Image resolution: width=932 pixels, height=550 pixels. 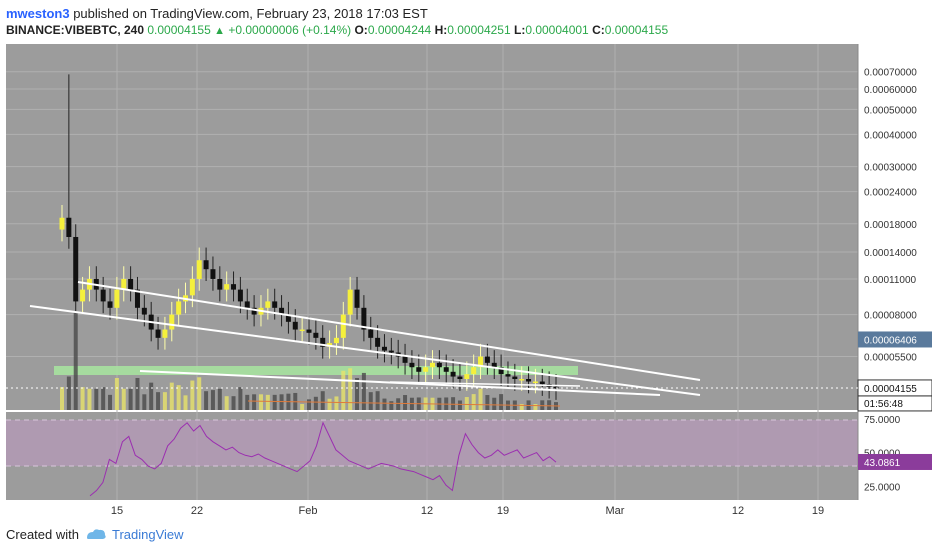 I want to click on price-tick-label: 0.00024000, so click(x=890, y=193).